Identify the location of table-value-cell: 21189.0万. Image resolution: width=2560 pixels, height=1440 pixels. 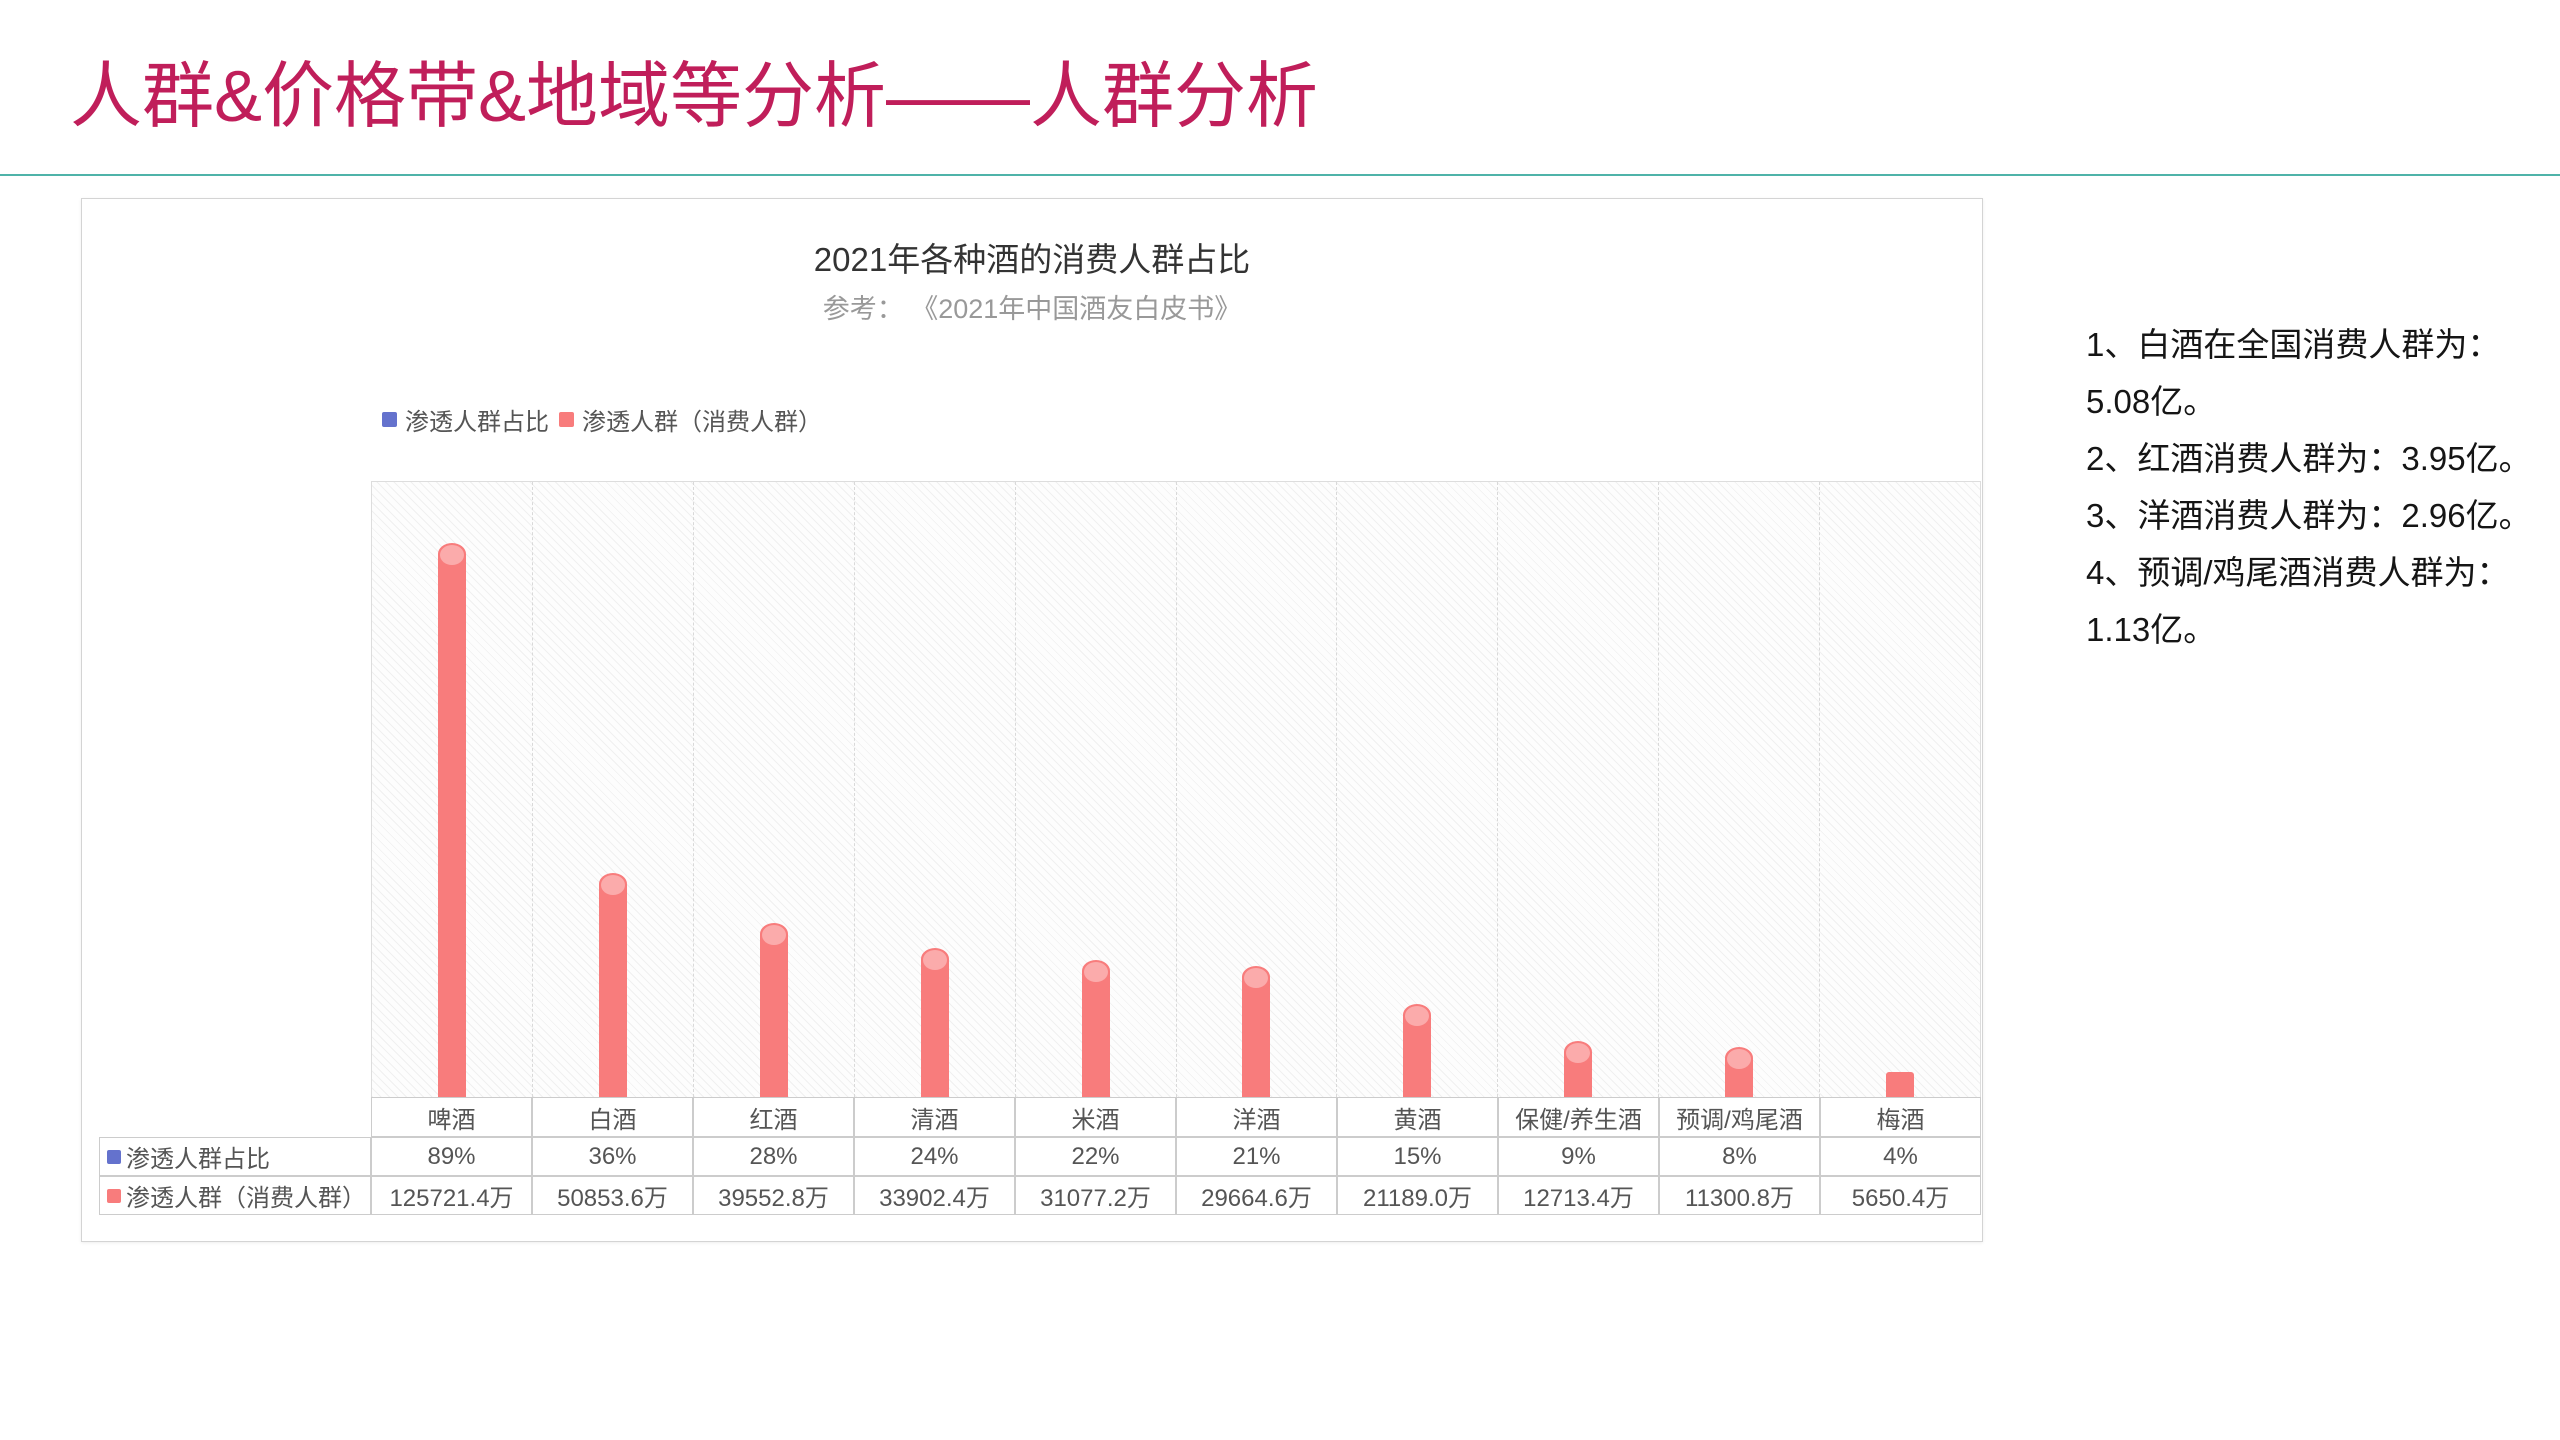
(1417, 1195).